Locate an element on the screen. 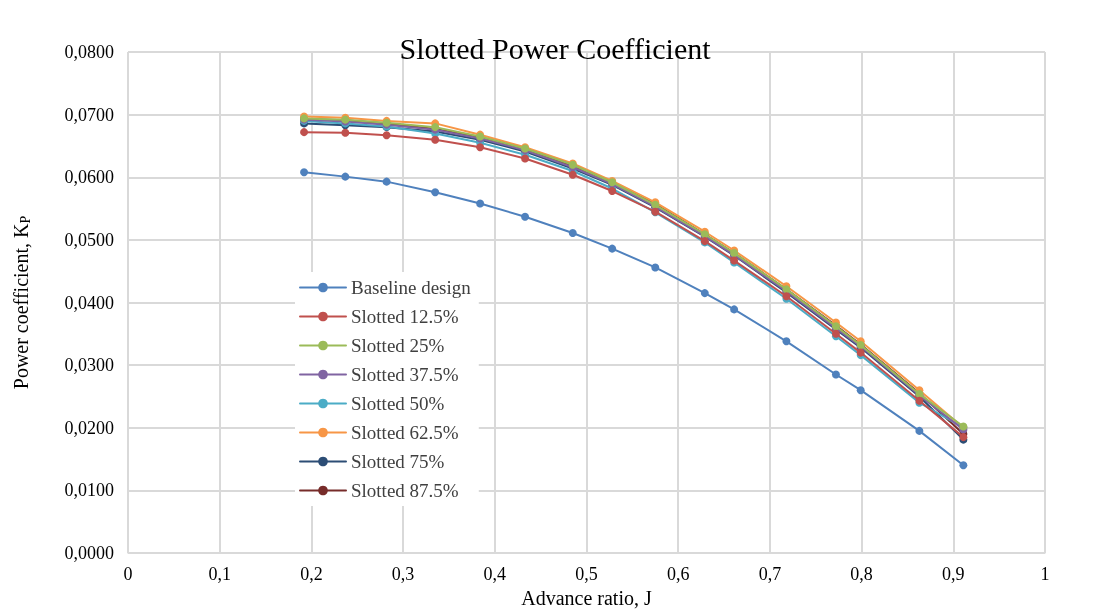 Image resolution: width=1096 pixels, height=615 pixels. x-axis-title: Advance ratio, J is located at coordinates (586, 597).